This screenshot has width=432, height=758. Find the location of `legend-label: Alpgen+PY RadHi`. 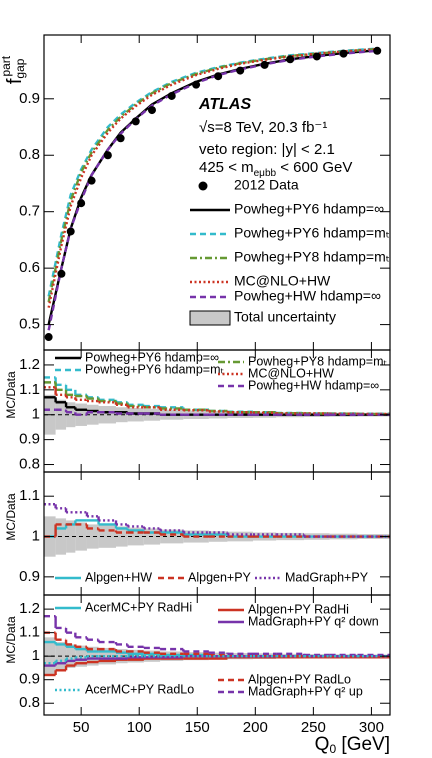

legend-label: Alpgen+PY RadHi is located at coordinates (298, 609).